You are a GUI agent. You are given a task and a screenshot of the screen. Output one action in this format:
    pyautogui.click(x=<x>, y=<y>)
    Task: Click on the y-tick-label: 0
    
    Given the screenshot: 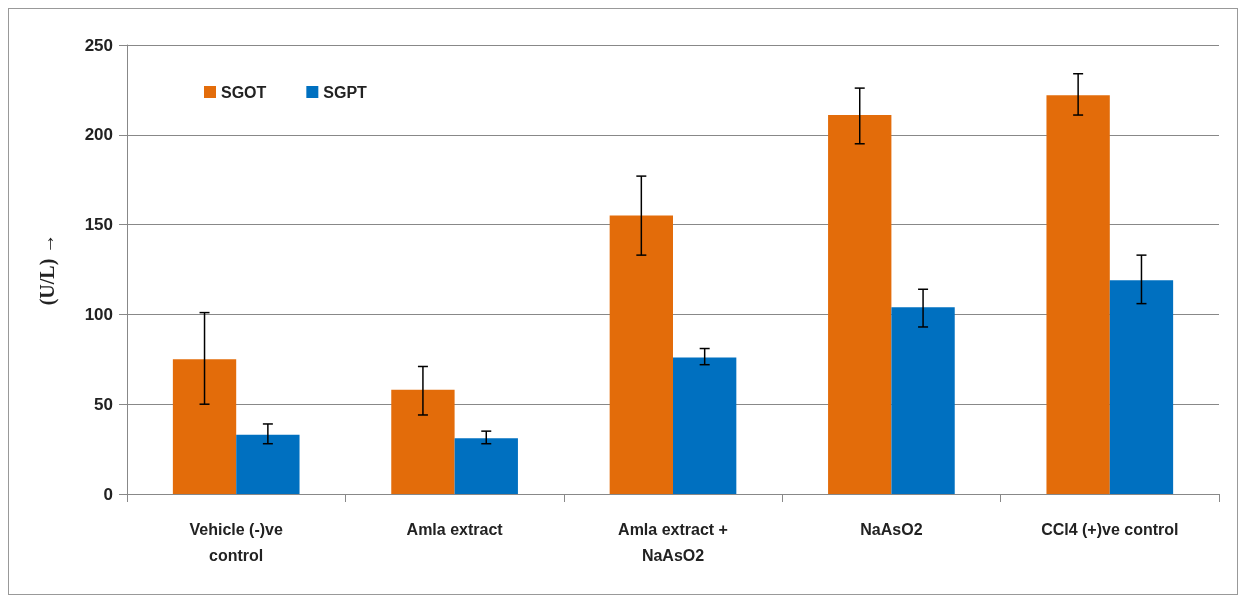 What is the action you would take?
    pyautogui.click(x=108, y=494)
    